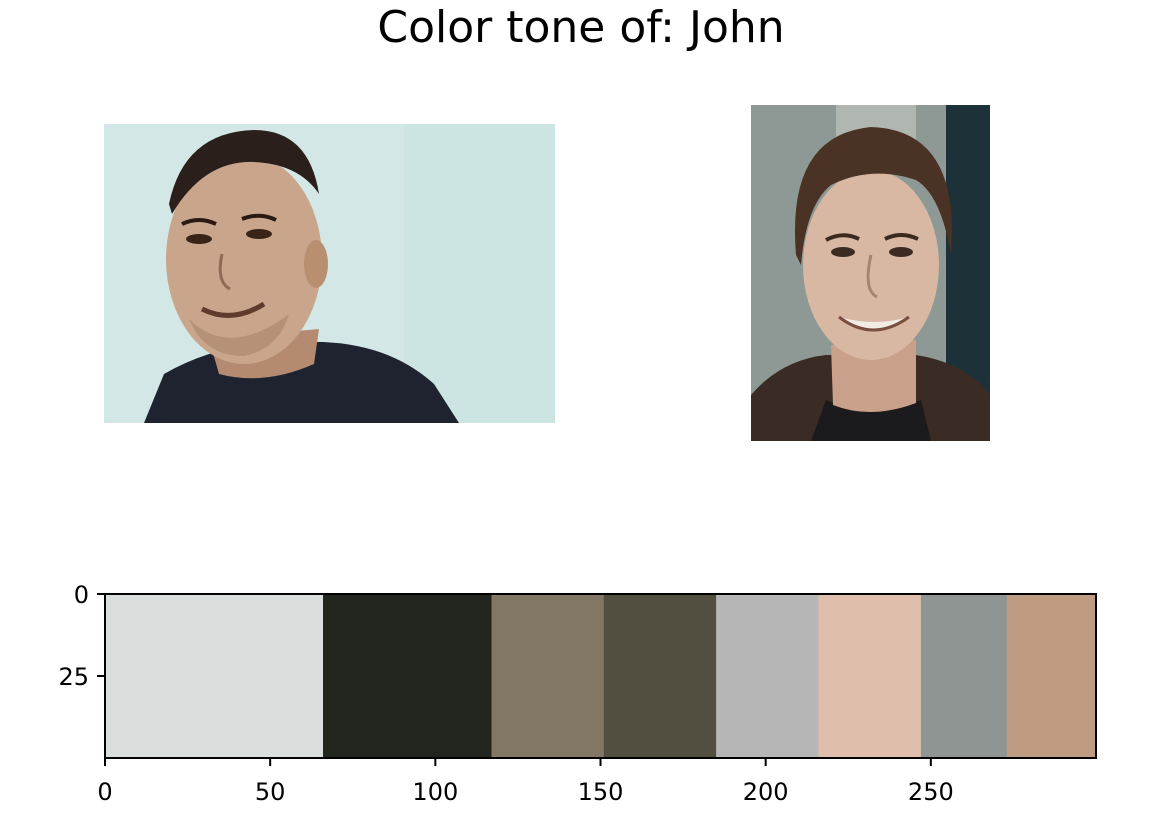  Describe the element at coordinates (870, 273) in the screenshot. I see `photo-right-person` at that location.